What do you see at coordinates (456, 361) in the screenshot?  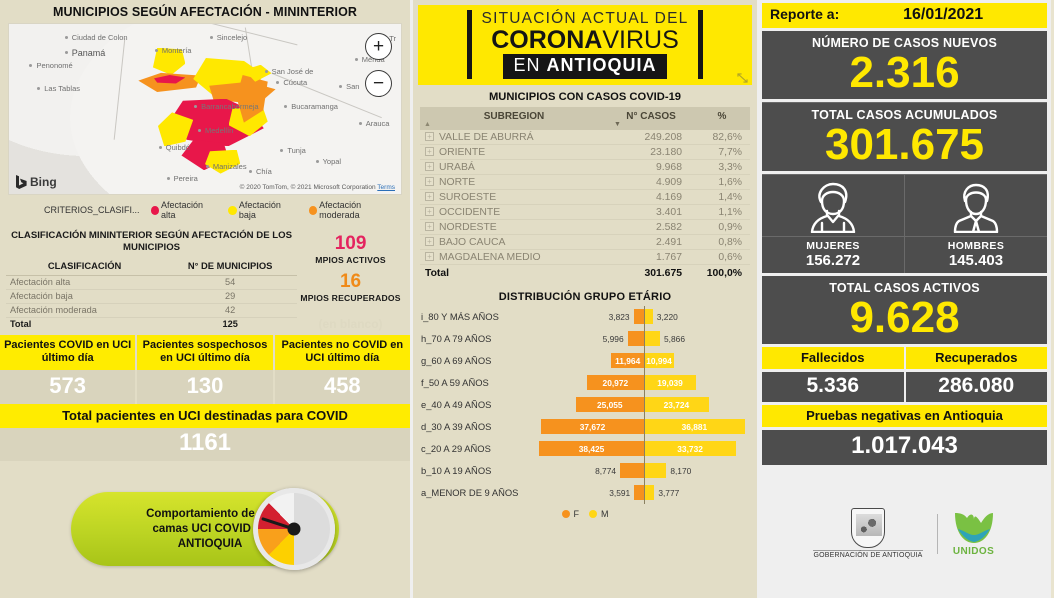 I see `pyramid-category-label: g_60 A 69 AÑOS` at bounding box center [456, 361].